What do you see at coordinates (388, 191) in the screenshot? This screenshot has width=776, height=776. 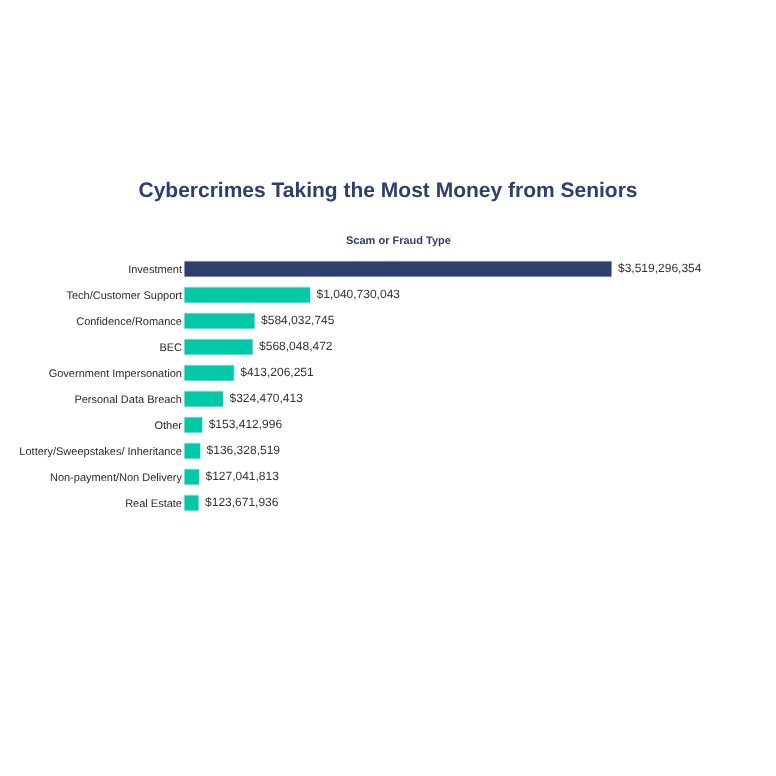 I see `chart-title: Cybercrimes Taking the Most Money from Seniors` at bounding box center [388, 191].